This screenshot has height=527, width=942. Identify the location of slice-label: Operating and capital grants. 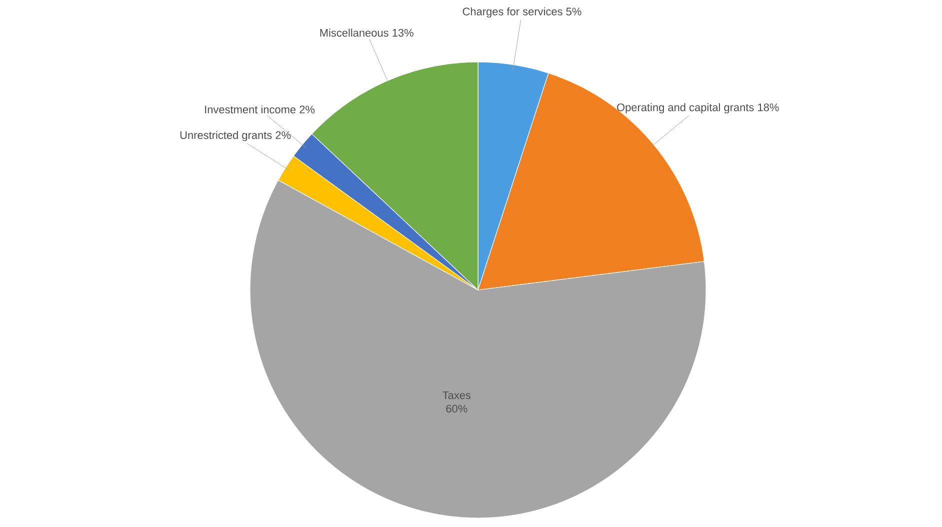
(685, 108).